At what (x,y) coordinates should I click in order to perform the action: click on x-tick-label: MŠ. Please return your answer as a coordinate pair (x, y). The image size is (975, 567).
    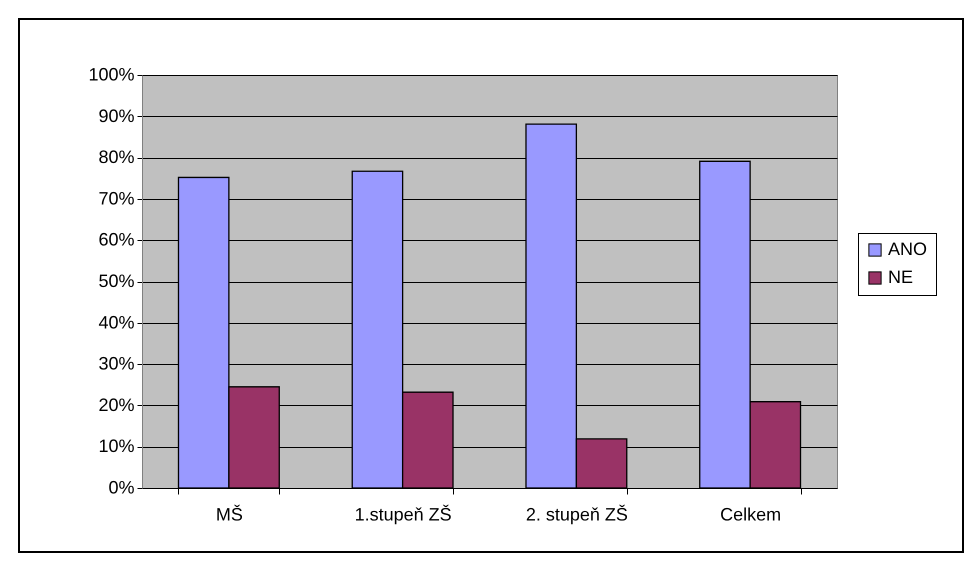
    Looking at the image, I should click on (229, 514).